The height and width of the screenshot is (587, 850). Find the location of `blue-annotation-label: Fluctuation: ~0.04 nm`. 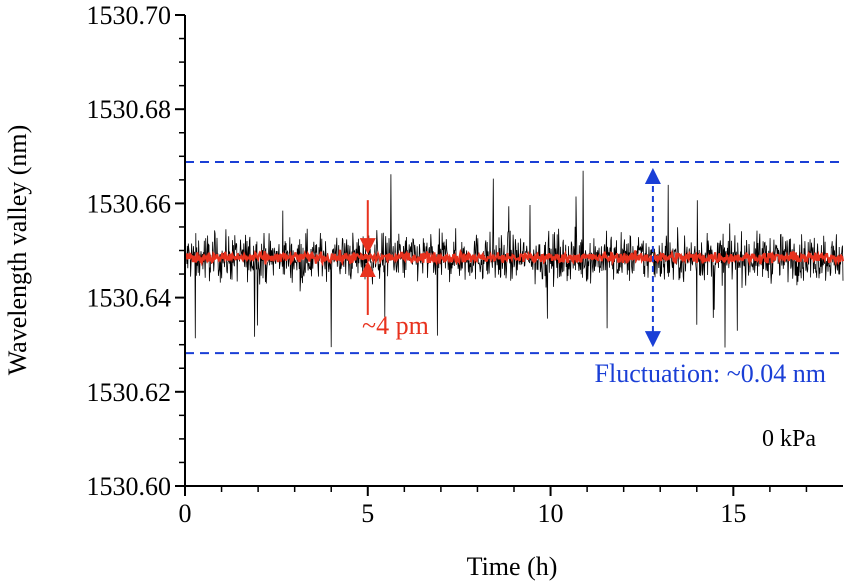

blue-annotation-label: Fluctuation: ~0.04 nm is located at coordinates (710, 373).